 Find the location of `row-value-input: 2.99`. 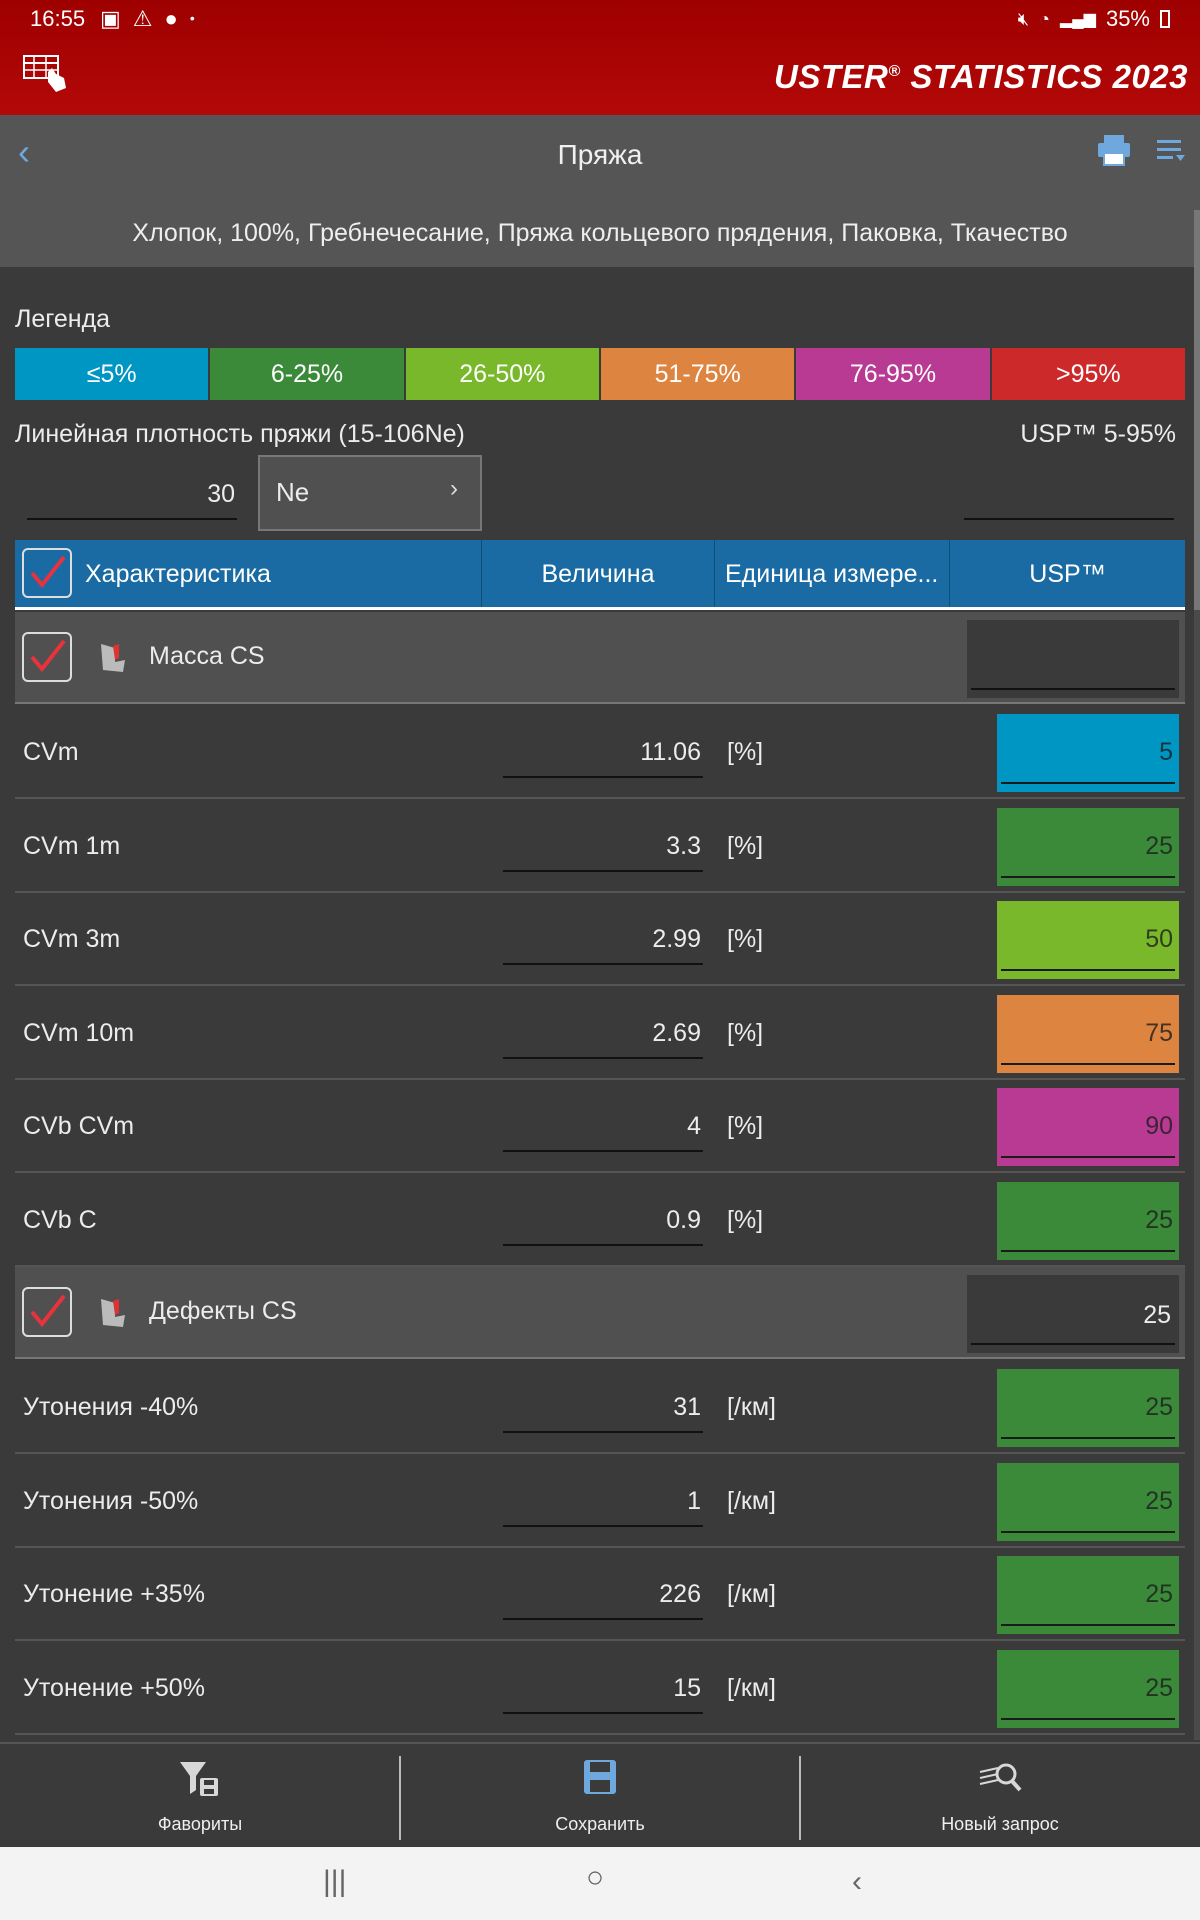

row-value-input: 2.99 is located at coordinates (603, 941).